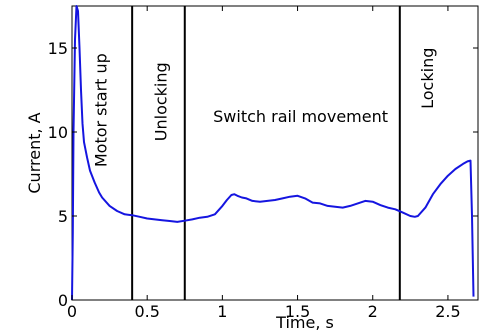  What do you see at coordinates (300, 116) in the screenshot?
I see `phase-annotation-3: Switch rail movement` at bounding box center [300, 116].